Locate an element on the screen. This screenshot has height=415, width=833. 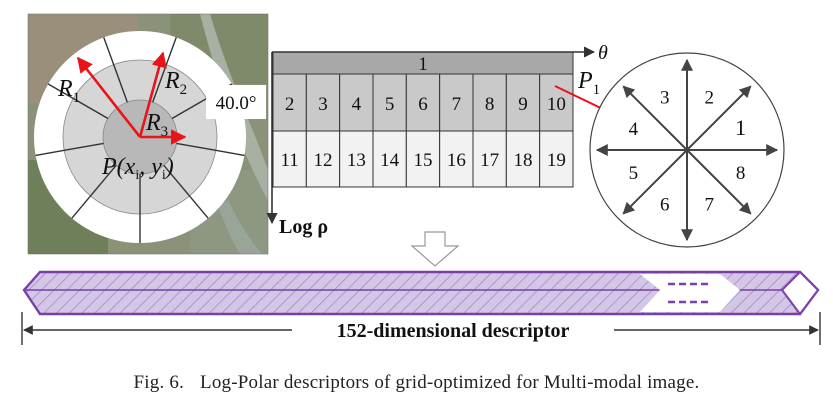
grid-cell-label: 17 is located at coordinates (489, 160).